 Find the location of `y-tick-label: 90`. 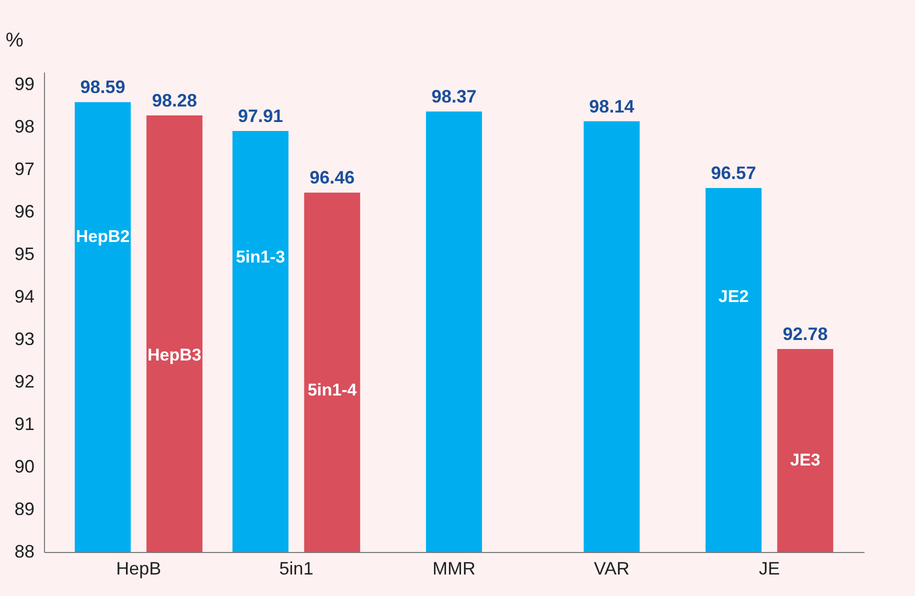

y-tick-label: 90 is located at coordinates (24, 466).